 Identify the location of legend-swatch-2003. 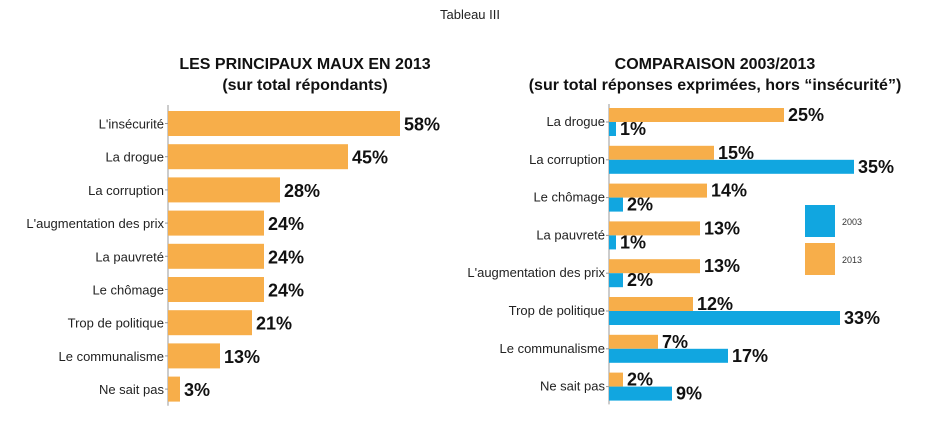
(820, 221).